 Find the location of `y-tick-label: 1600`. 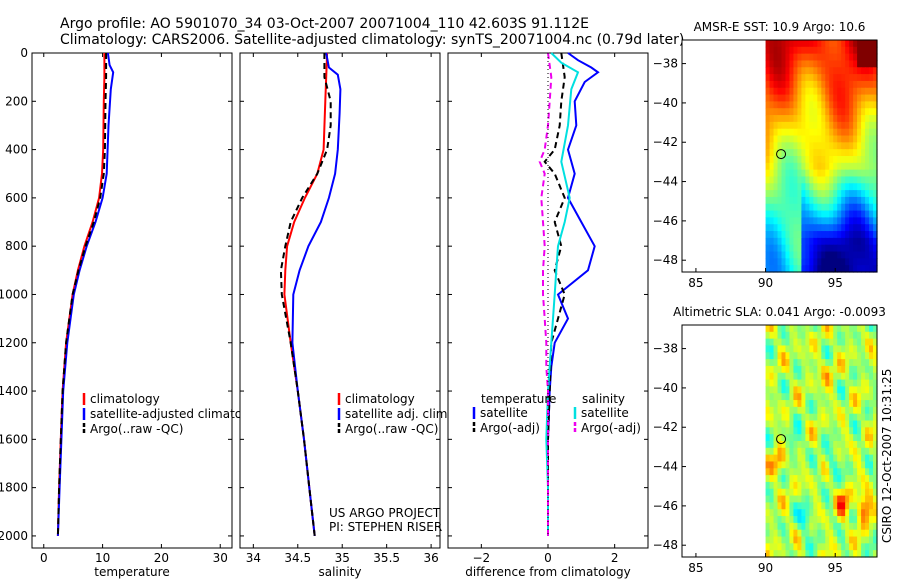

y-tick-label: 1600 is located at coordinates (14, 439).